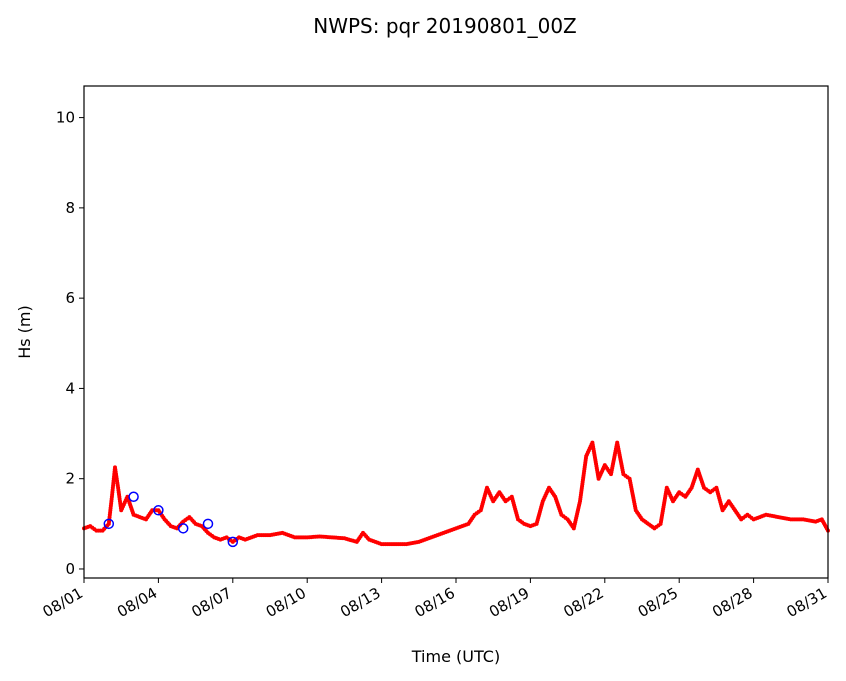  I want to click on x-tick-label: 08/22, so click(583, 602).